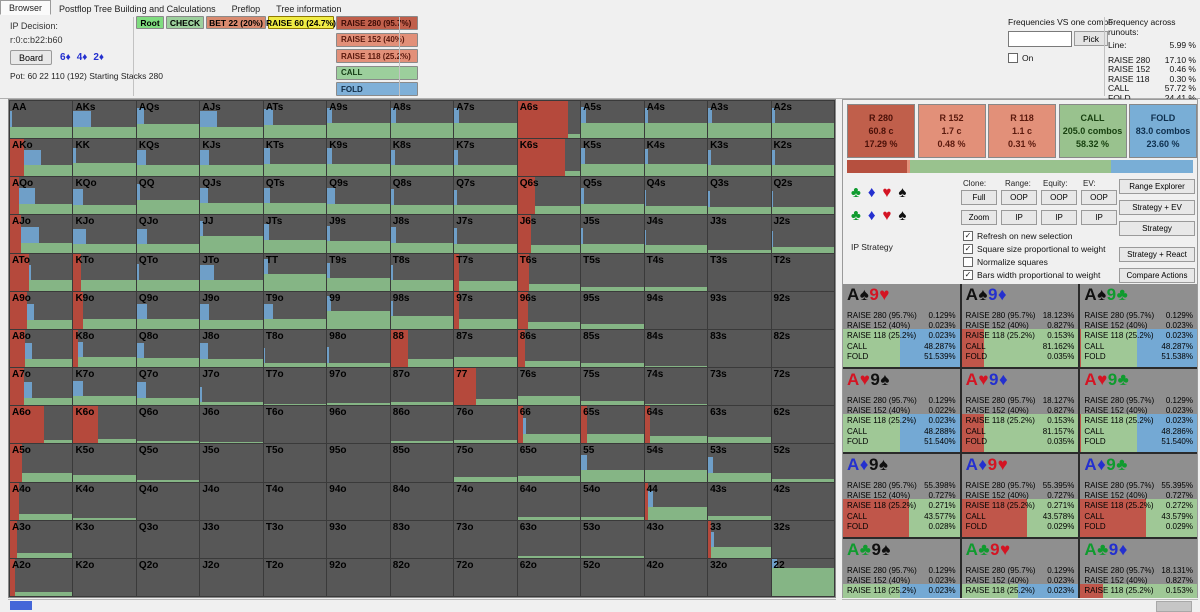  I want to click on range-explorer-button: Range Explorer, so click(1157, 186).